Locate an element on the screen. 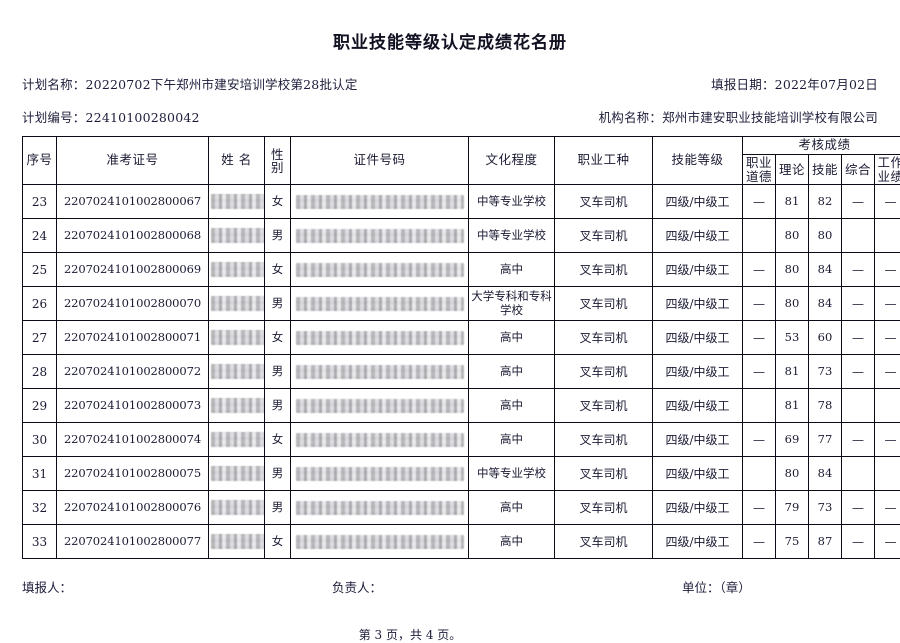 This screenshot has width=900, height=643. col-header-seq: 序号 is located at coordinates (40, 161).